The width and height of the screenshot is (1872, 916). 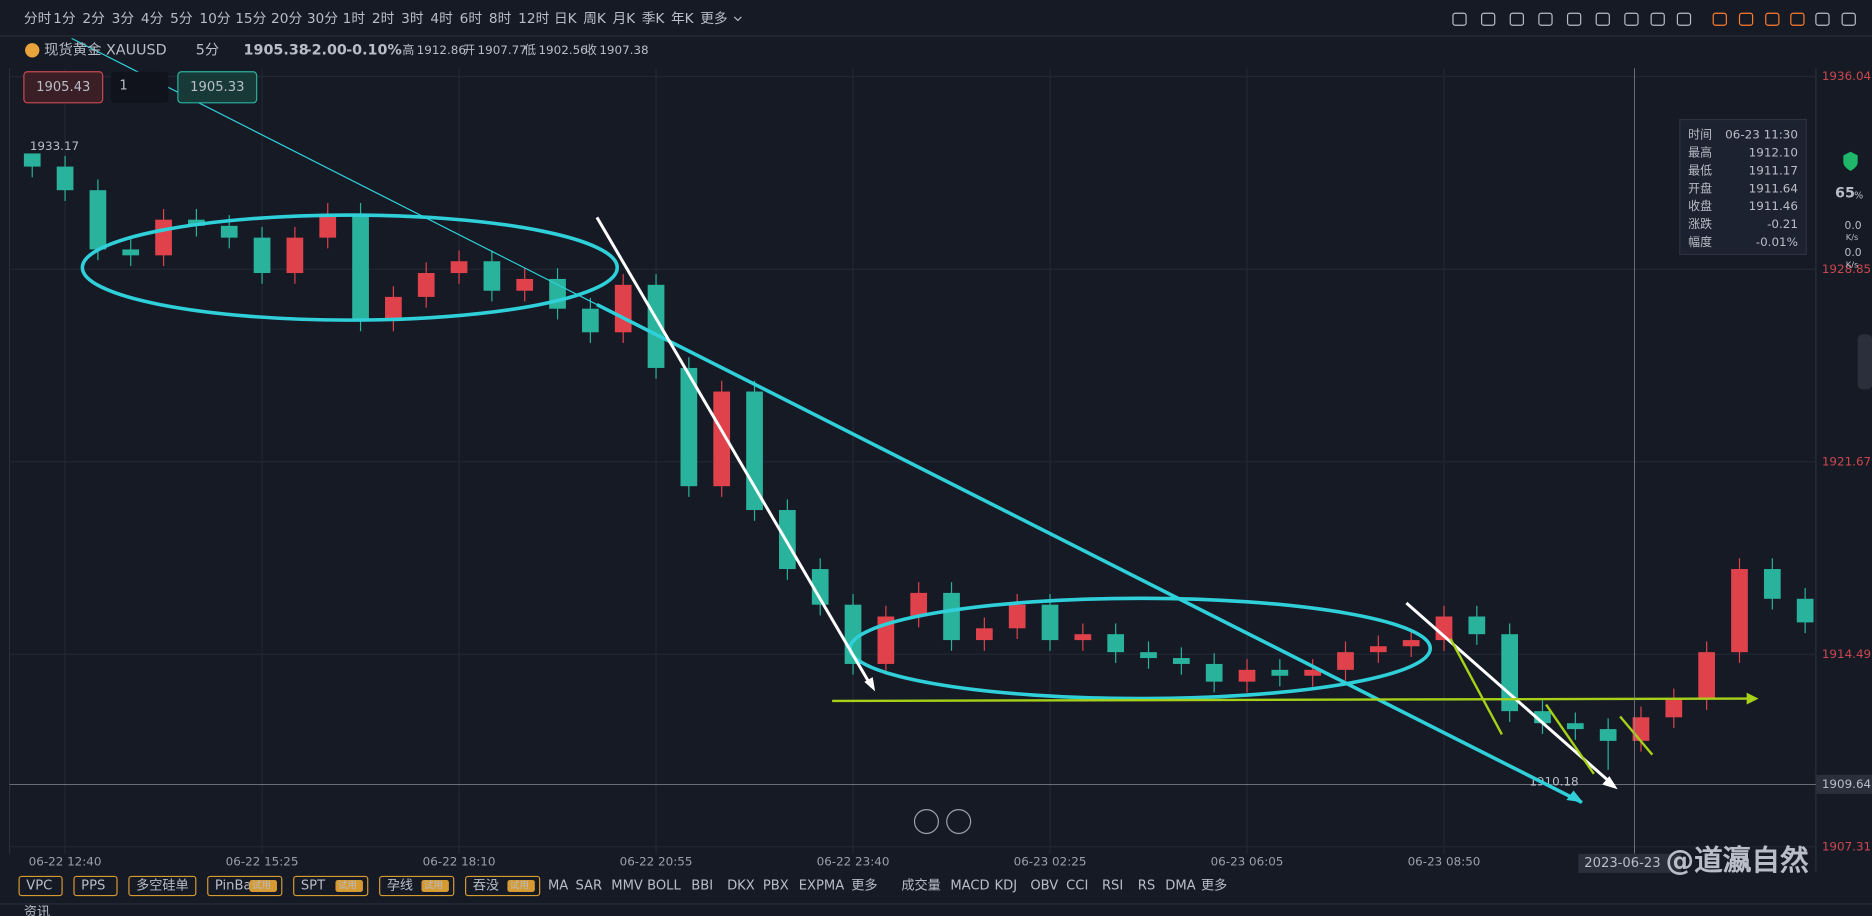 I want to click on indicator: DMA, so click(x=1180, y=886).